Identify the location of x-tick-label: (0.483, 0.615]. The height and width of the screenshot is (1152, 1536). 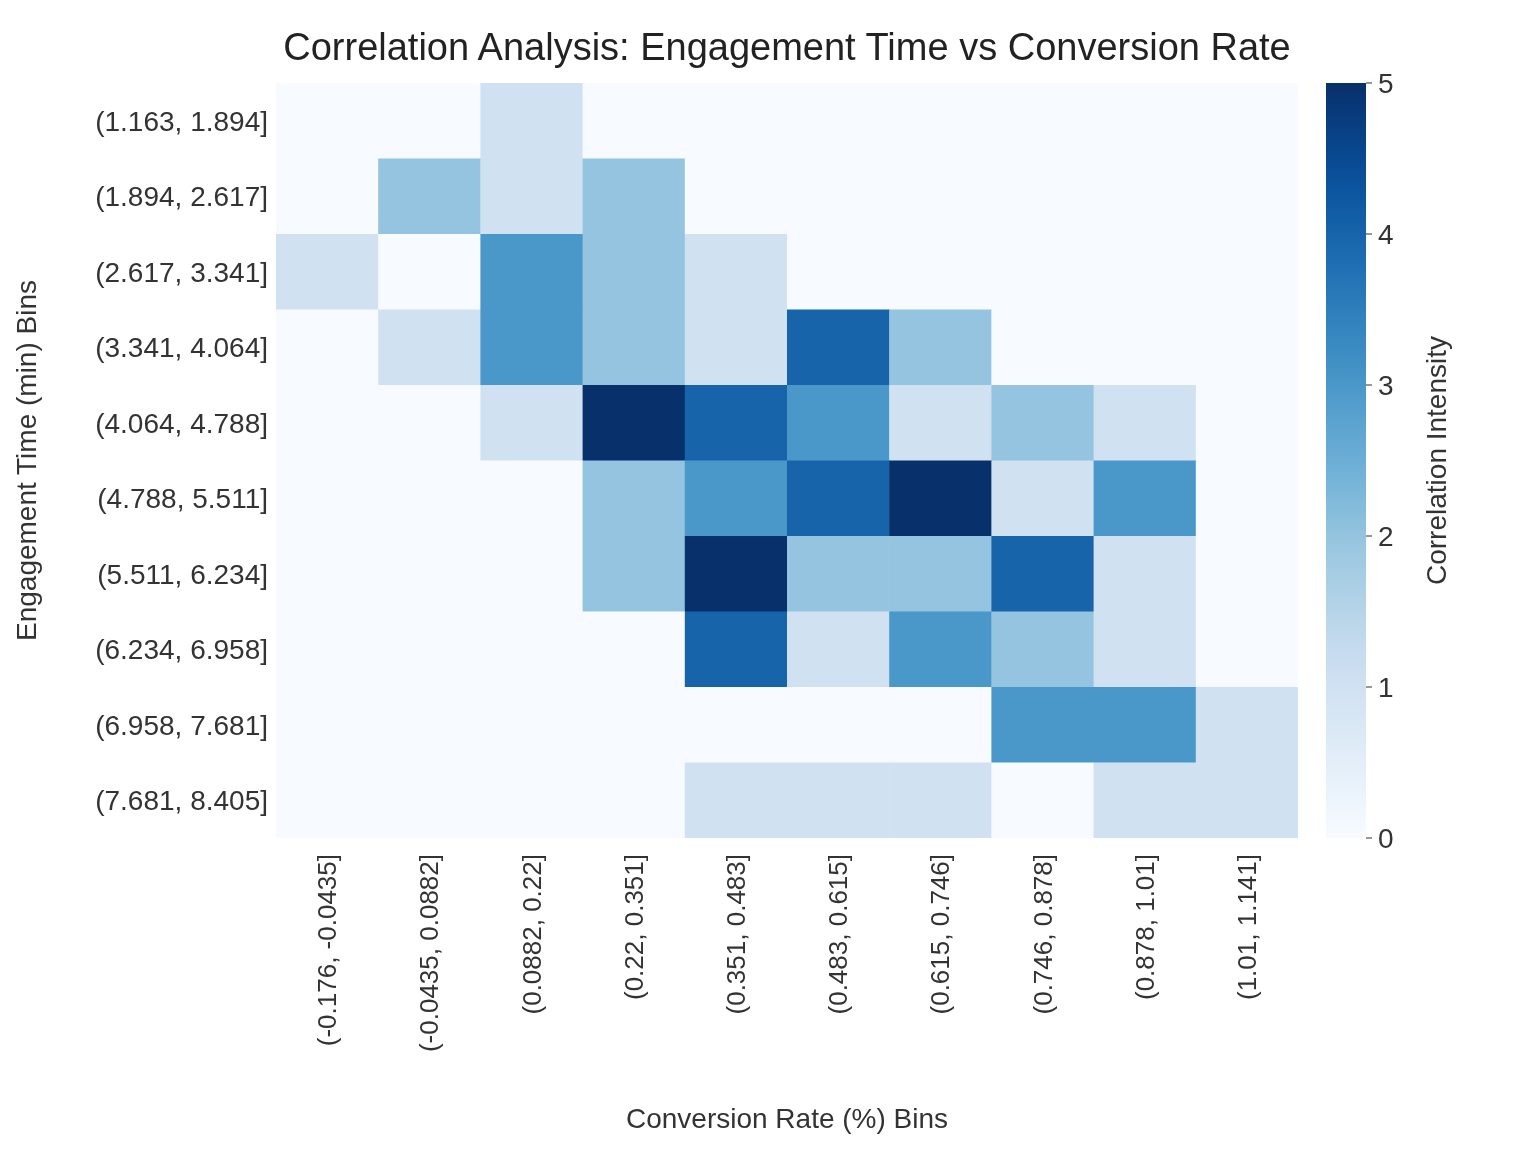
(838, 934).